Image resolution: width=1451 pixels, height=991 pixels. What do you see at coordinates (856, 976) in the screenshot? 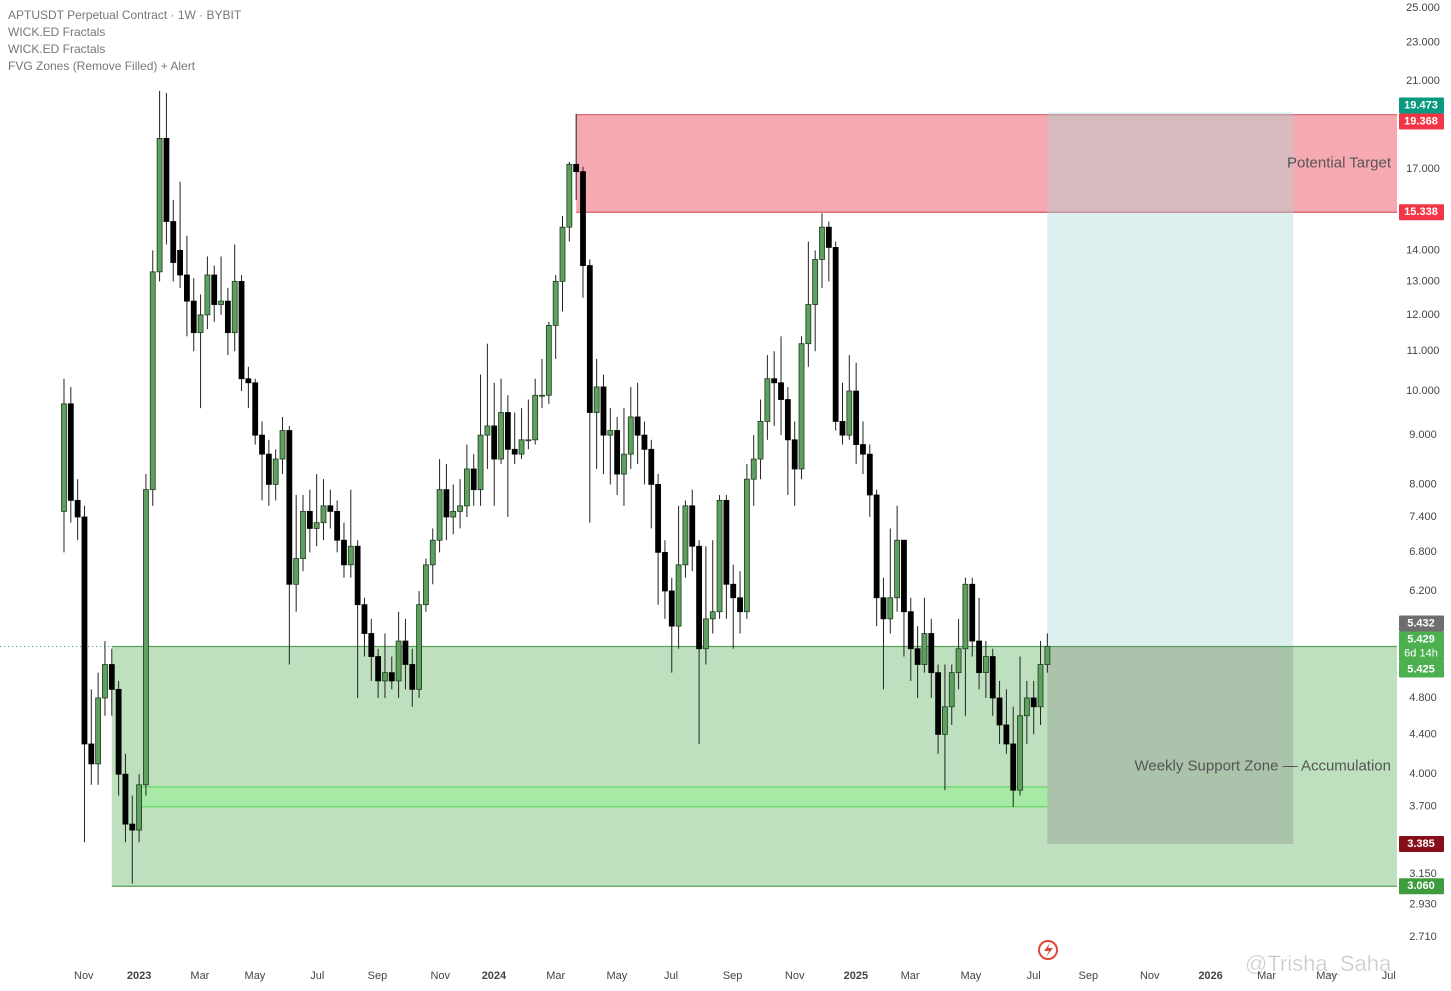
I see `x-tick-label: 2025` at bounding box center [856, 976].